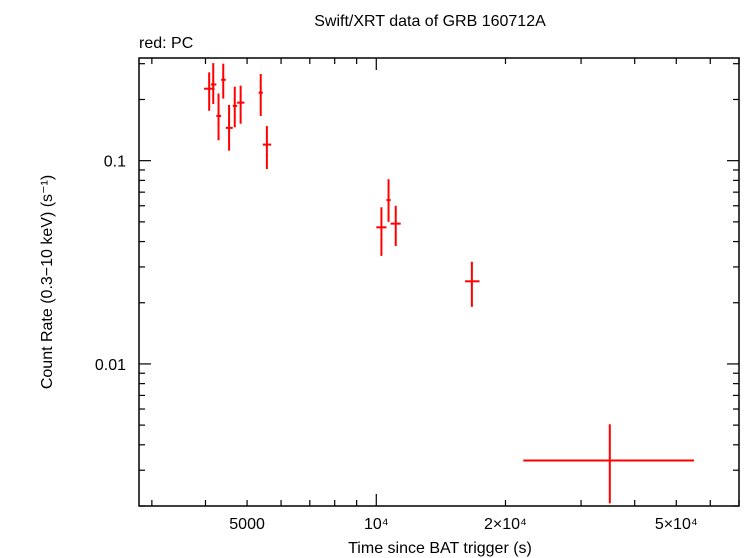 Image resolution: width=746 pixels, height=558 pixels. What do you see at coordinates (110, 264) in the screenshot?
I see `y-axis-tick-labels: 0.1 0.01` at bounding box center [110, 264].